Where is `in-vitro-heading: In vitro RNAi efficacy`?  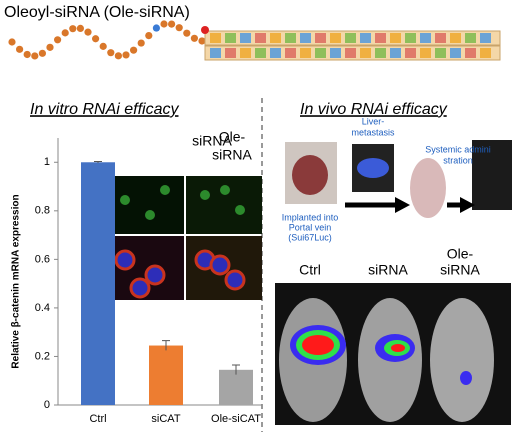 in-vitro-heading: In vitro RNAi efficacy is located at coordinates (104, 109).